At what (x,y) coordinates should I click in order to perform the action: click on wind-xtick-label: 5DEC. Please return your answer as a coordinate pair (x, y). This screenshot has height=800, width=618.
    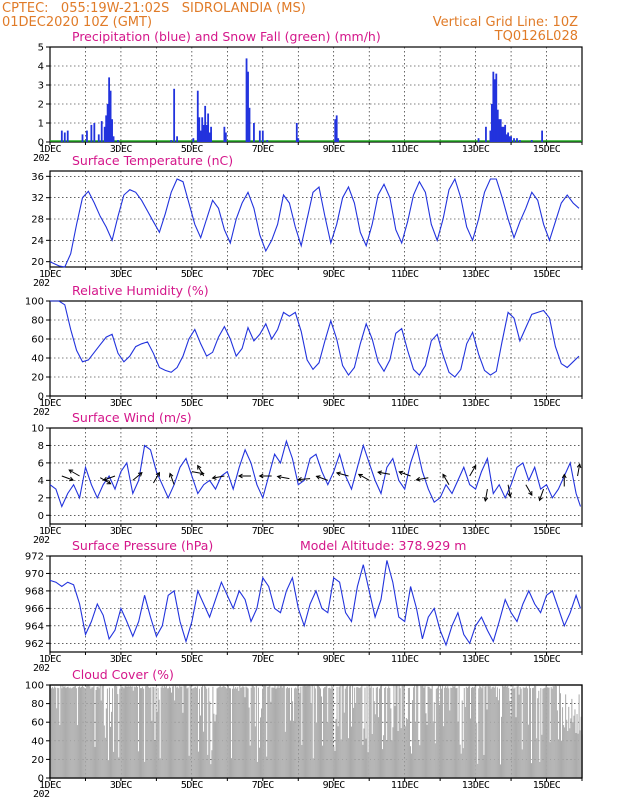
    Looking at the image, I should click on (192, 531).